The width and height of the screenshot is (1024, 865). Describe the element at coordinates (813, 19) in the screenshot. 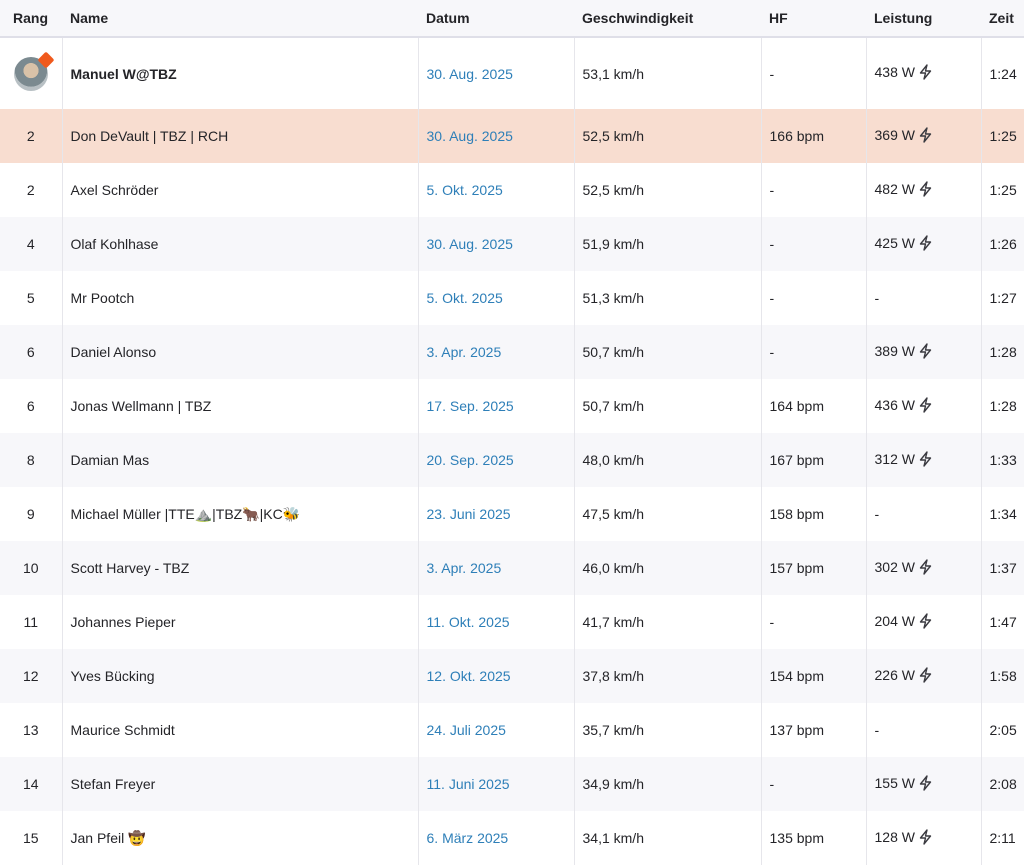

I see `header-hf: HF` at that location.